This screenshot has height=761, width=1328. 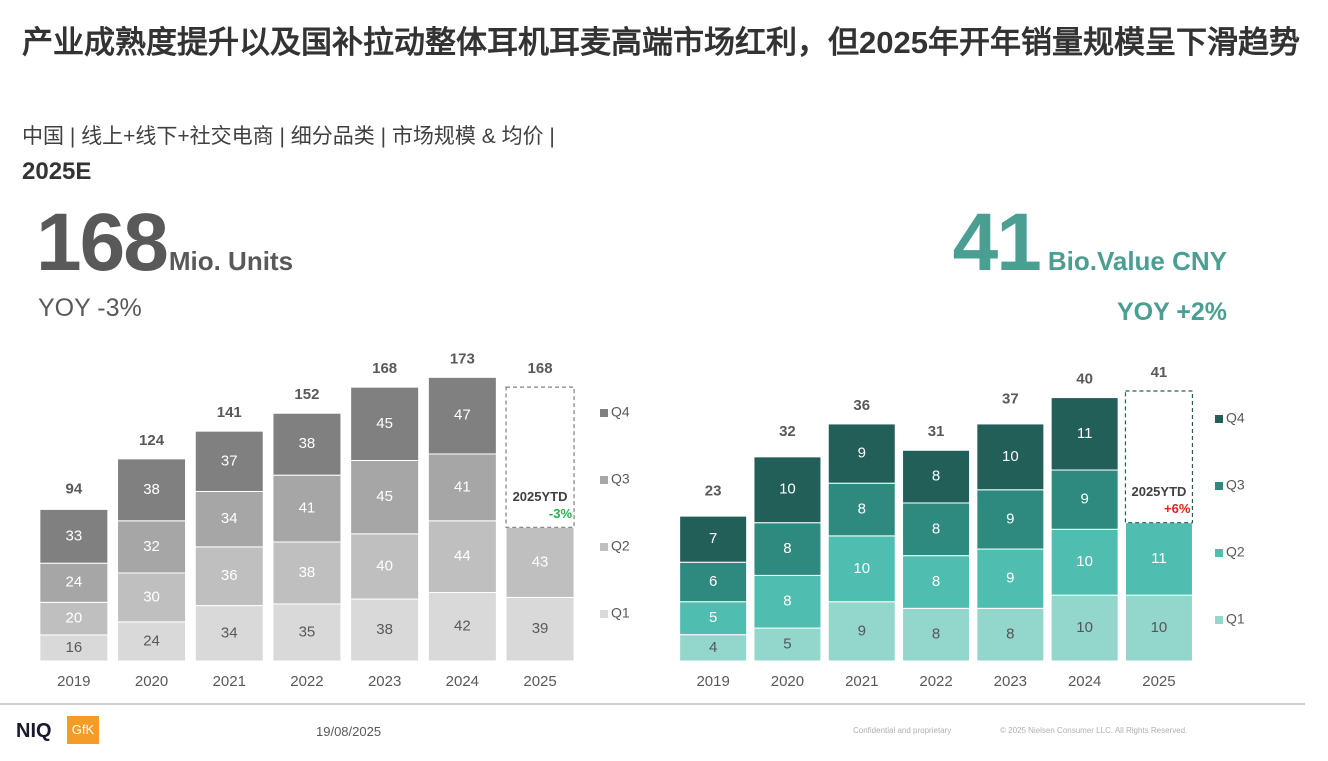 I want to click on segment-label: 6, so click(x=713, y=581).